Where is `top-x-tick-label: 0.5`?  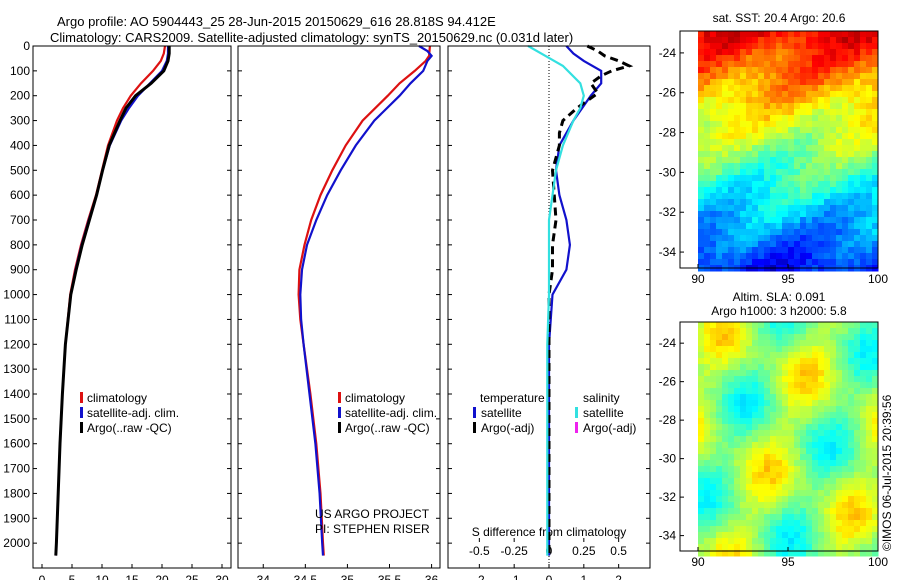 top-x-tick-label: 0.5 is located at coordinates (618, 551).